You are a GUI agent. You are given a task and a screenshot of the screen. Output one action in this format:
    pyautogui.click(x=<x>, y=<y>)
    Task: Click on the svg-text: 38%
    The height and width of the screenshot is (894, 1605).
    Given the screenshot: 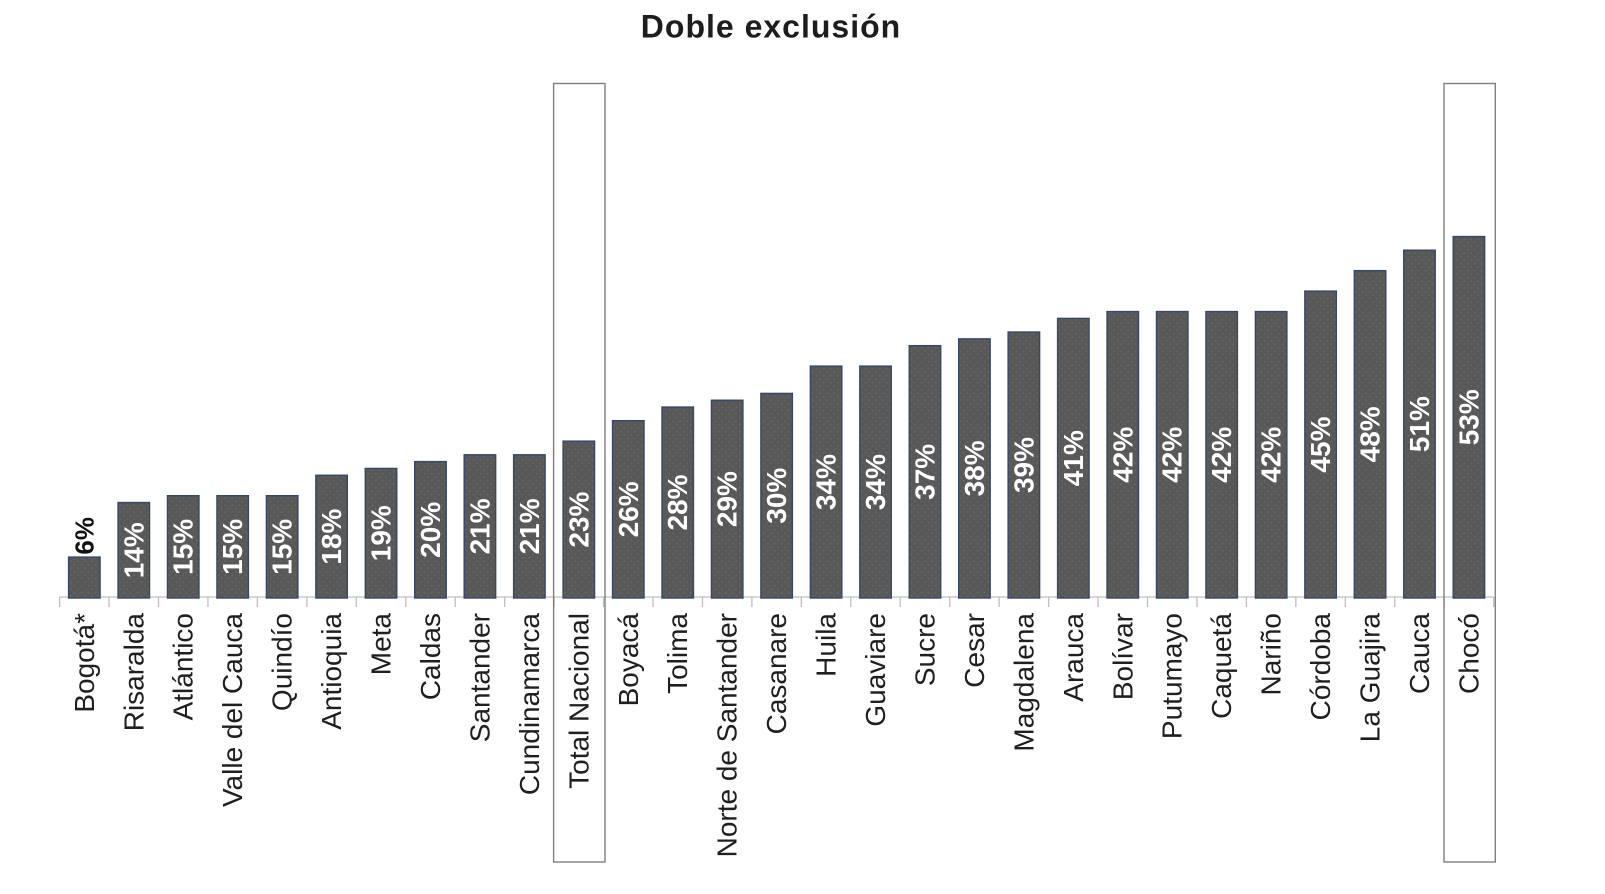 What is the action you would take?
    pyautogui.click(x=974, y=468)
    